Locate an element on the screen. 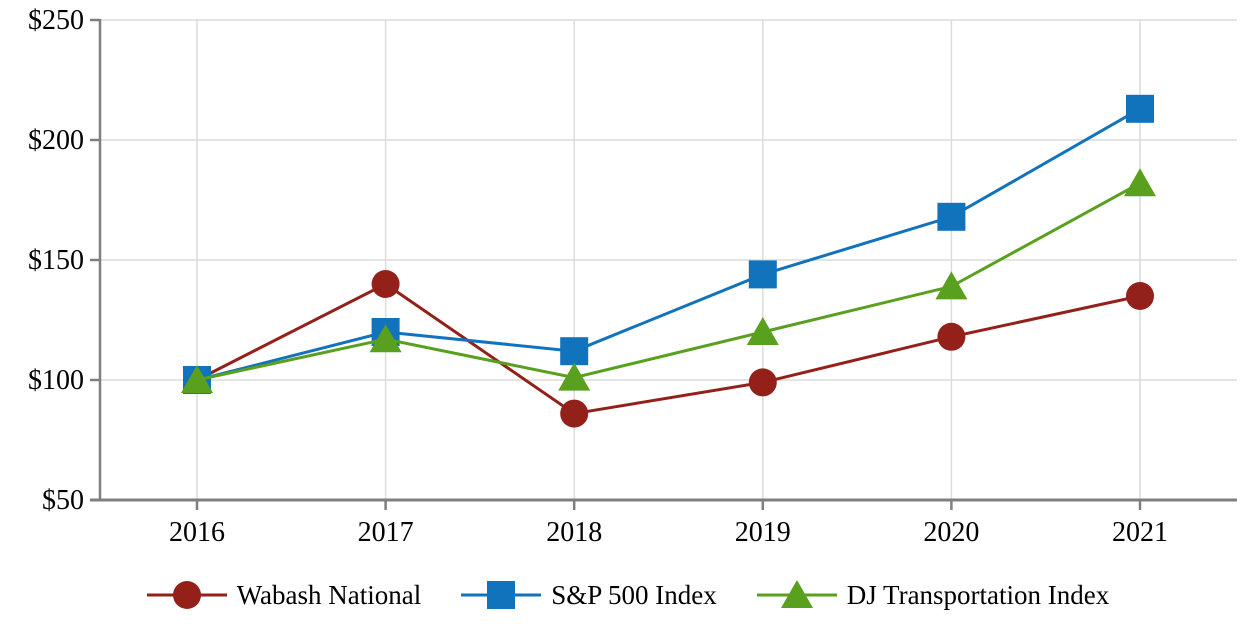  legend-item-sp500-index: S&P 500 Index is located at coordinates (589, 595).